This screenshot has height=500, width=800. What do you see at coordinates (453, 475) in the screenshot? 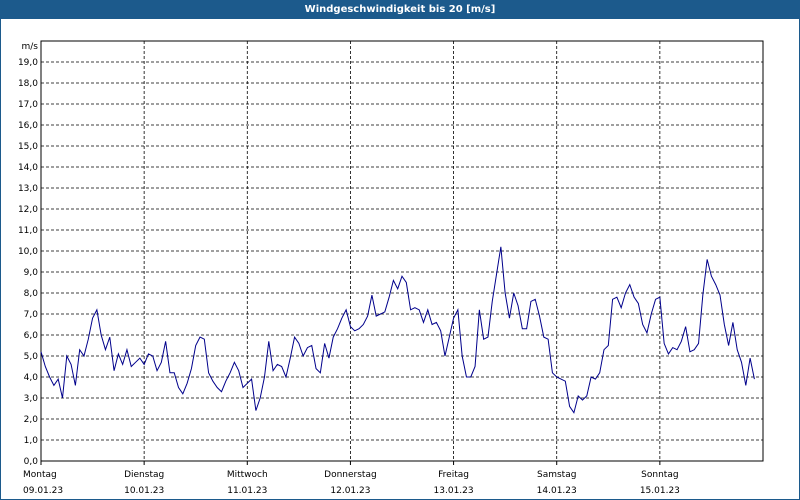
I see `x-tick-day-label: Freitag` at bounding box center [453, 475].